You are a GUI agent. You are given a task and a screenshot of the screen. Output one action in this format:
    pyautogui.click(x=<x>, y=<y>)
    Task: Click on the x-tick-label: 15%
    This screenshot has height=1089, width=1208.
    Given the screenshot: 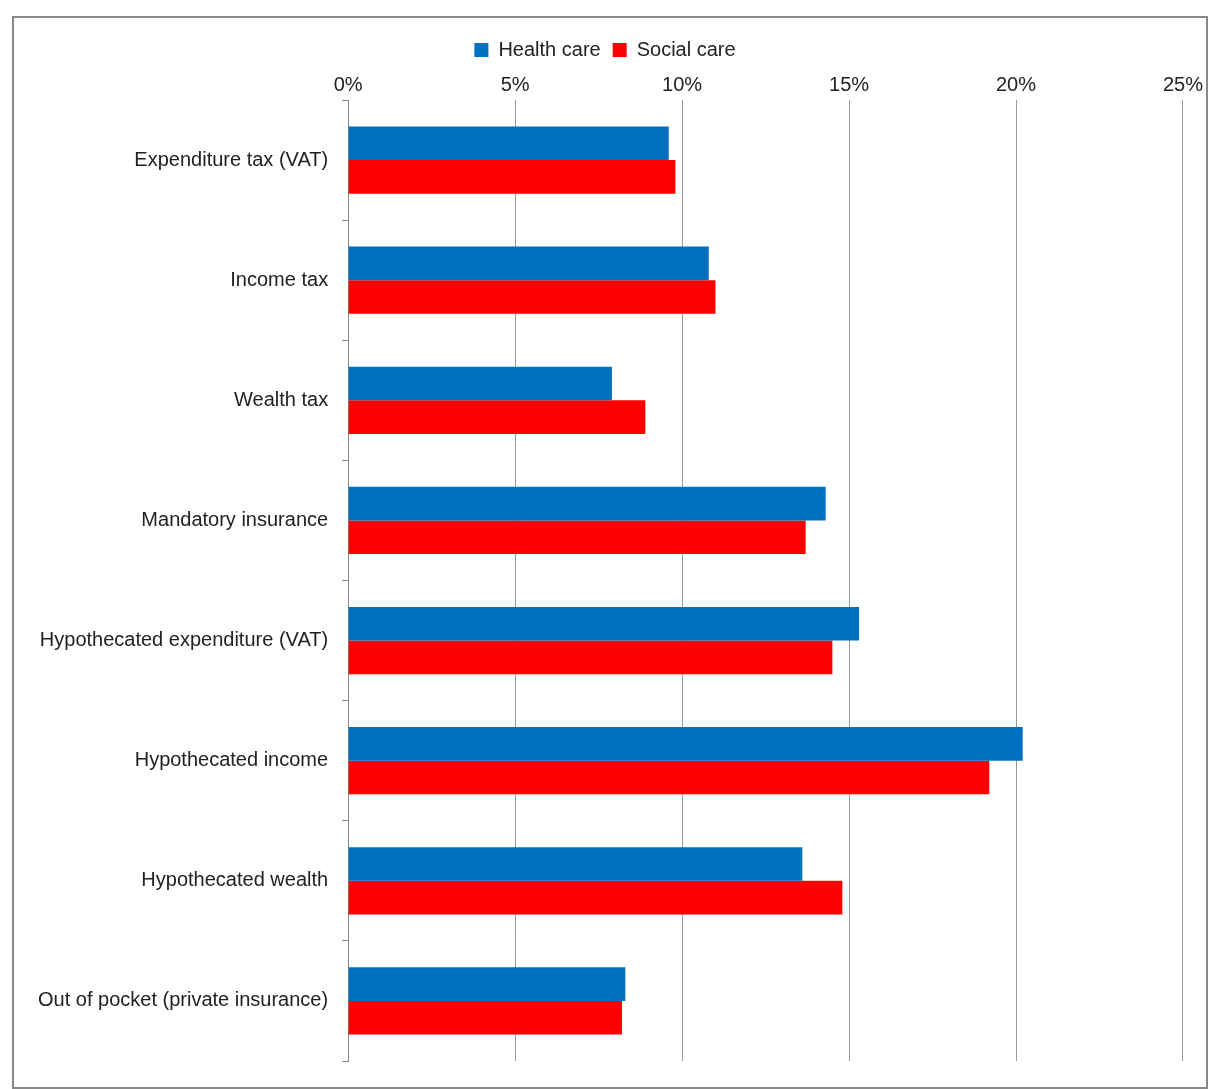 What is the action you would take?
    pyautogui.click(x=849, y=83)
    